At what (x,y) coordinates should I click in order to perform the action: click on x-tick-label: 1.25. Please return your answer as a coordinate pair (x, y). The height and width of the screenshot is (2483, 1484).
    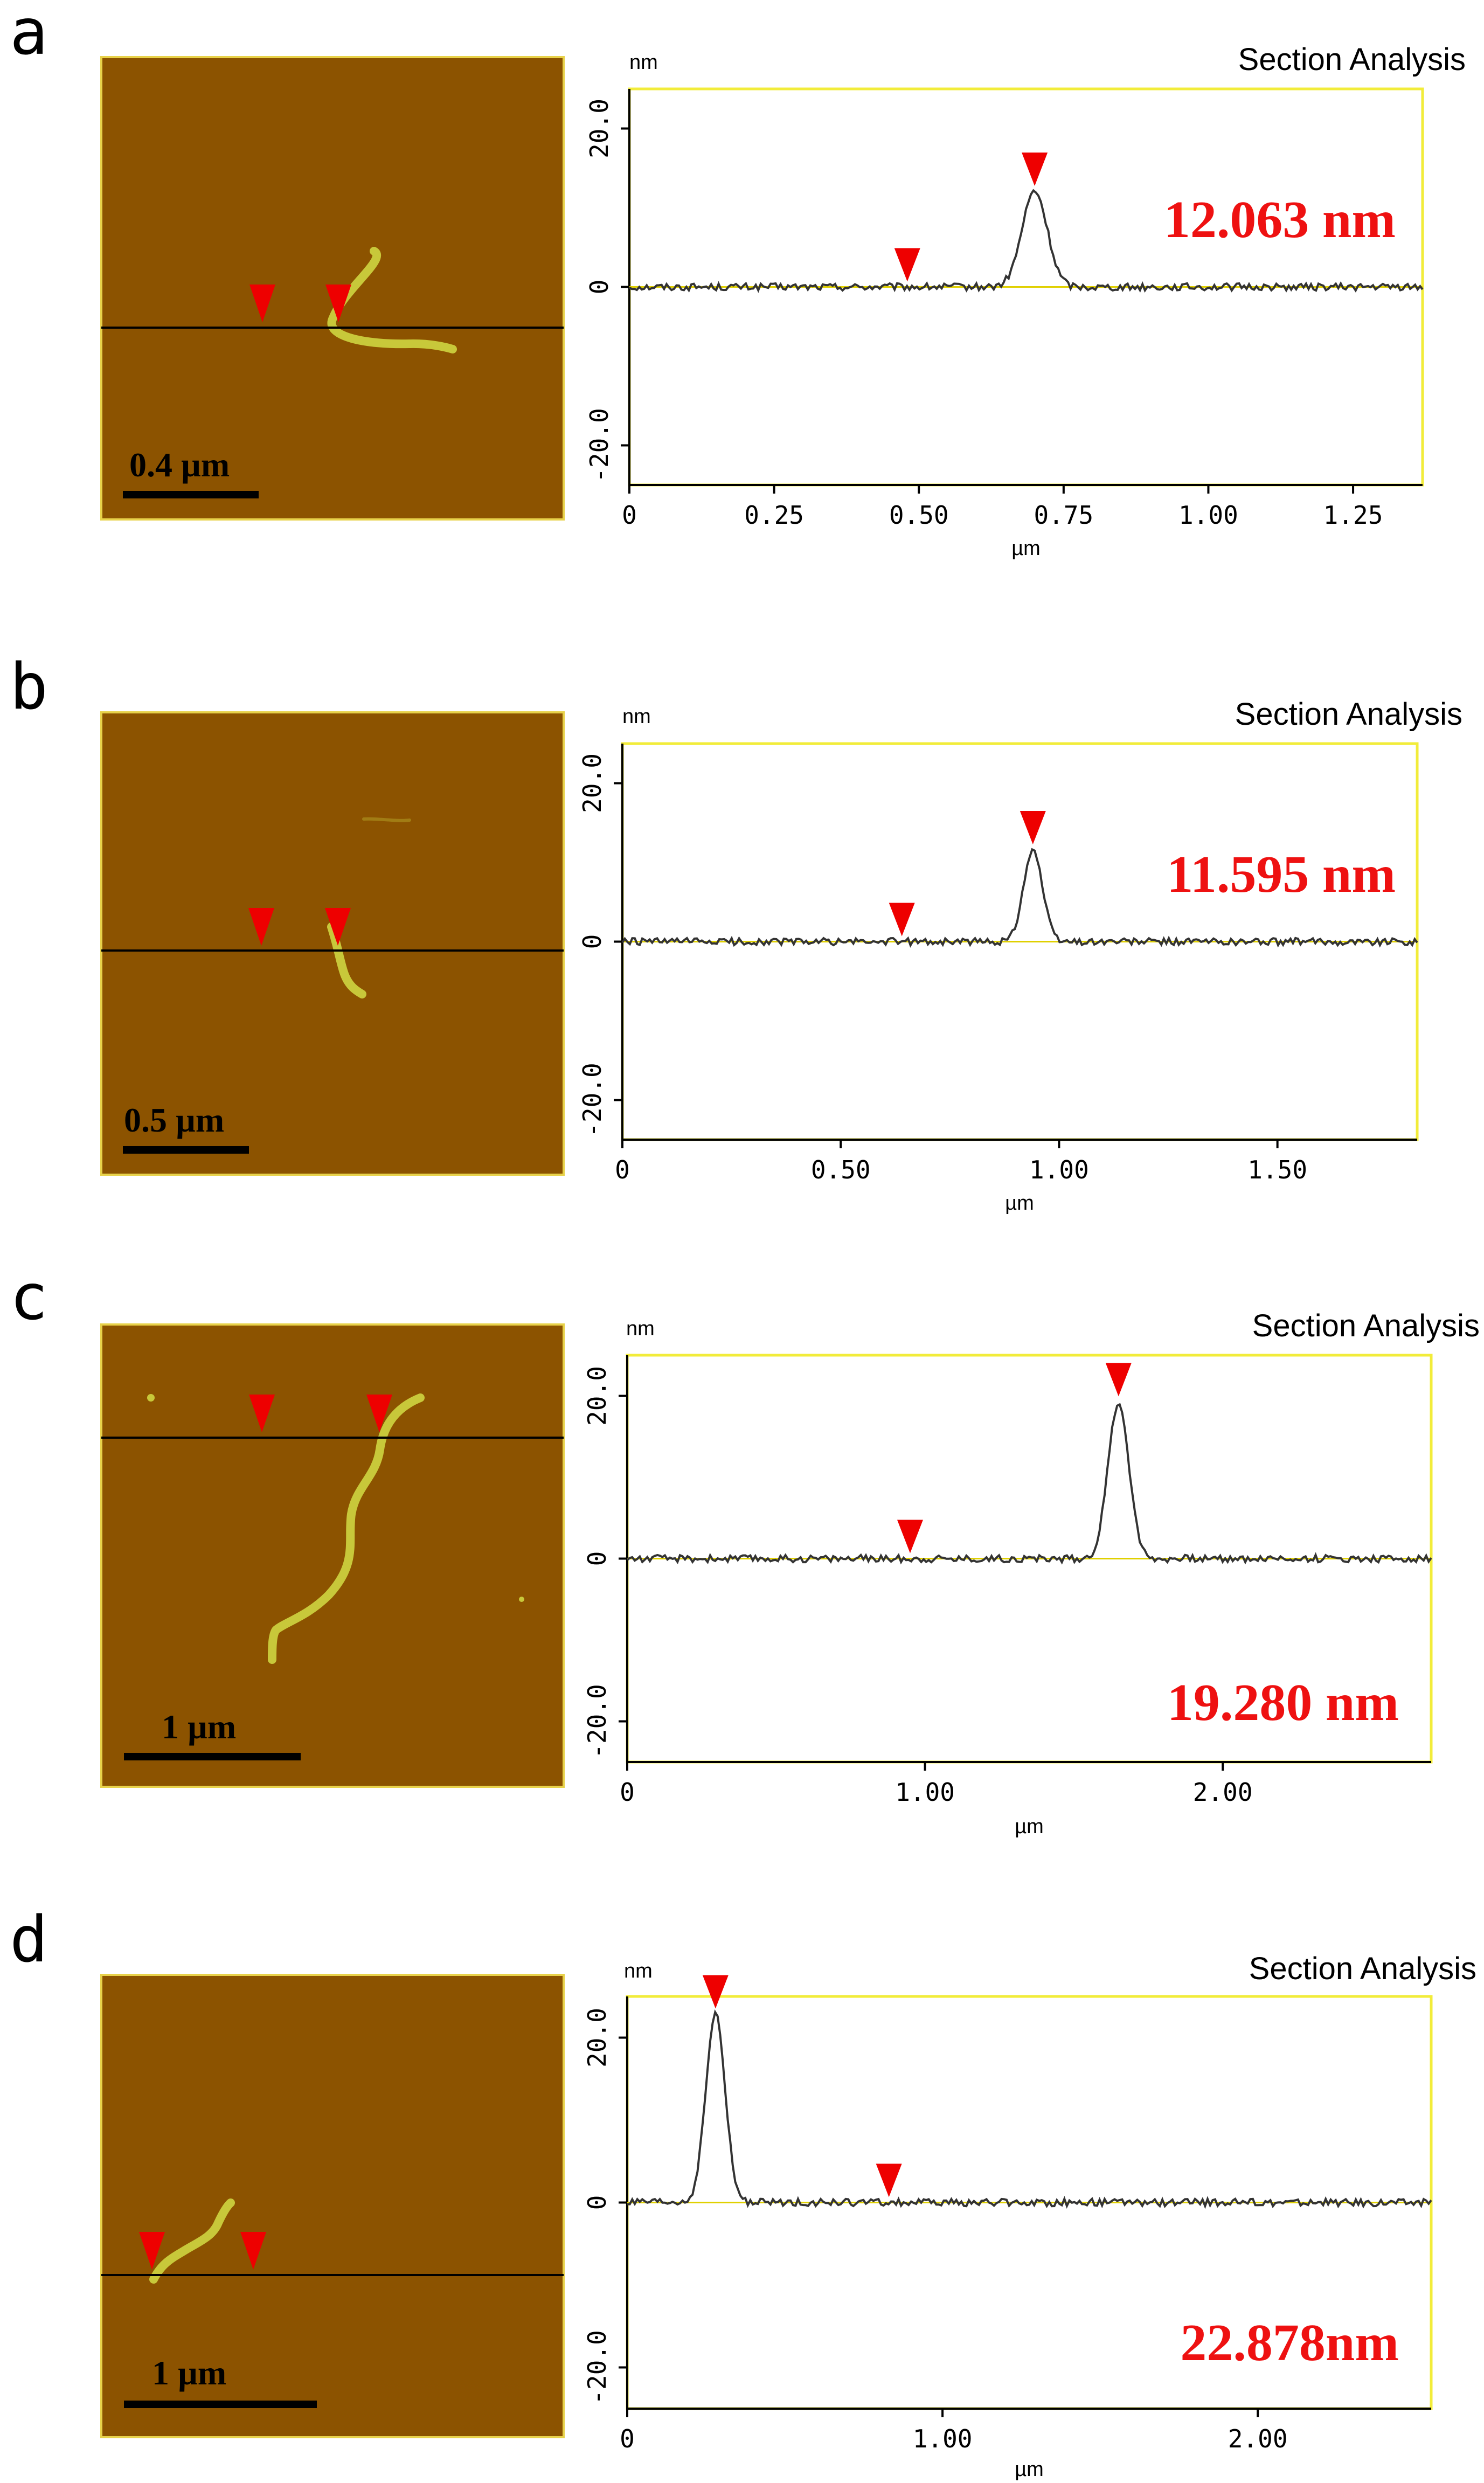
    Looking at the image, I should click on (1353, 515).